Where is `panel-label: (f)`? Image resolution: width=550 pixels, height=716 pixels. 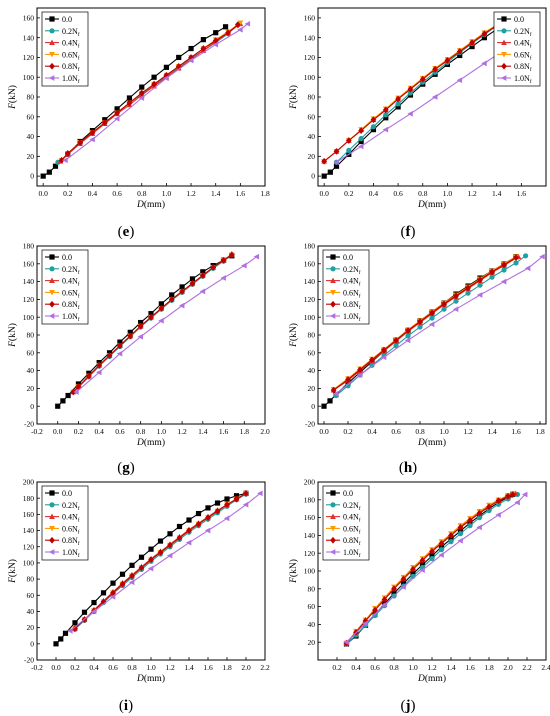 panel-label: (f) is located at coordinates (408, 232).